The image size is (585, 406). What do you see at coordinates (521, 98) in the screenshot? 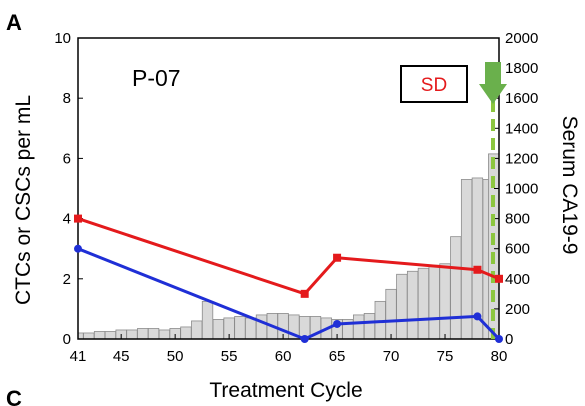
I see `y-right-tick-label: 1600` at bounding box center [521, 98].